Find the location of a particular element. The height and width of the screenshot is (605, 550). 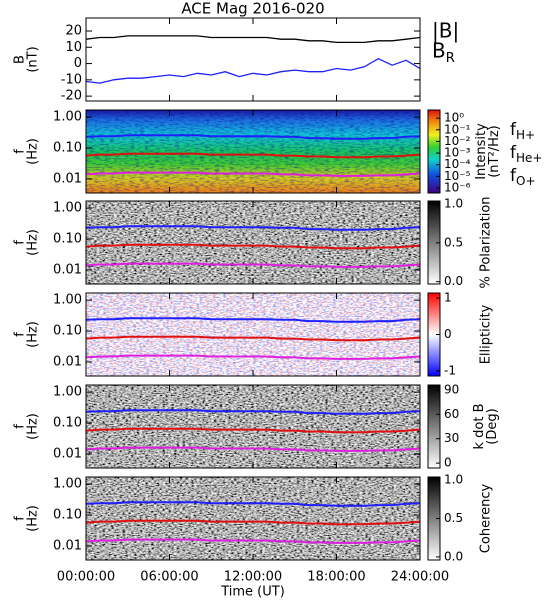

y-tick-label: 10 is located at coordinates (73, 47).